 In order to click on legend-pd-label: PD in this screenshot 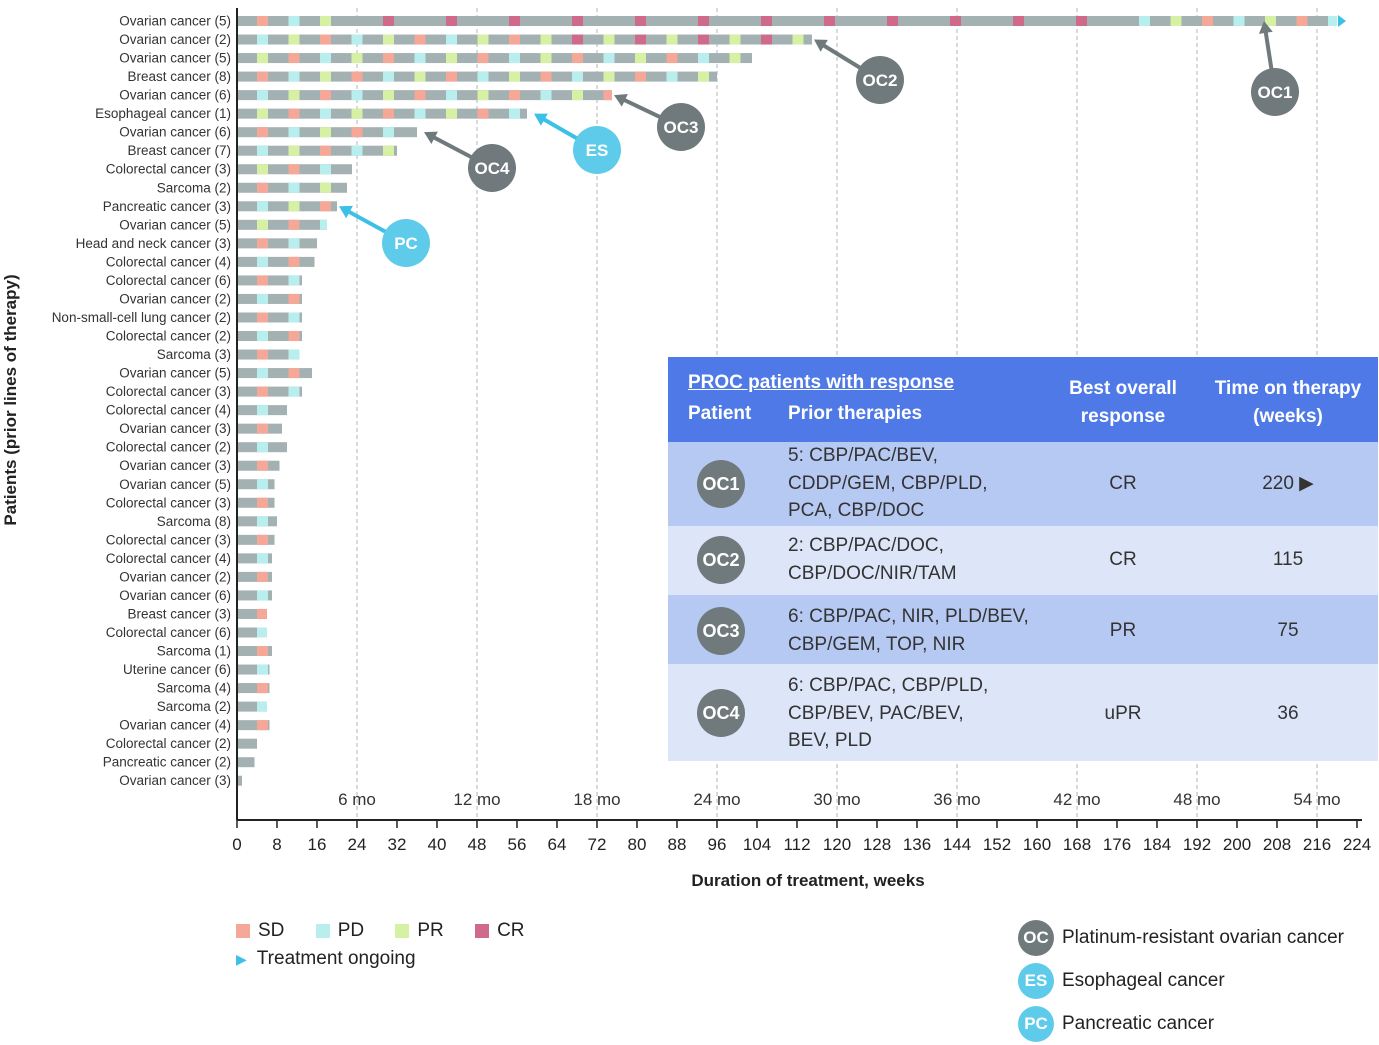, I will do `click(351, 930)`.